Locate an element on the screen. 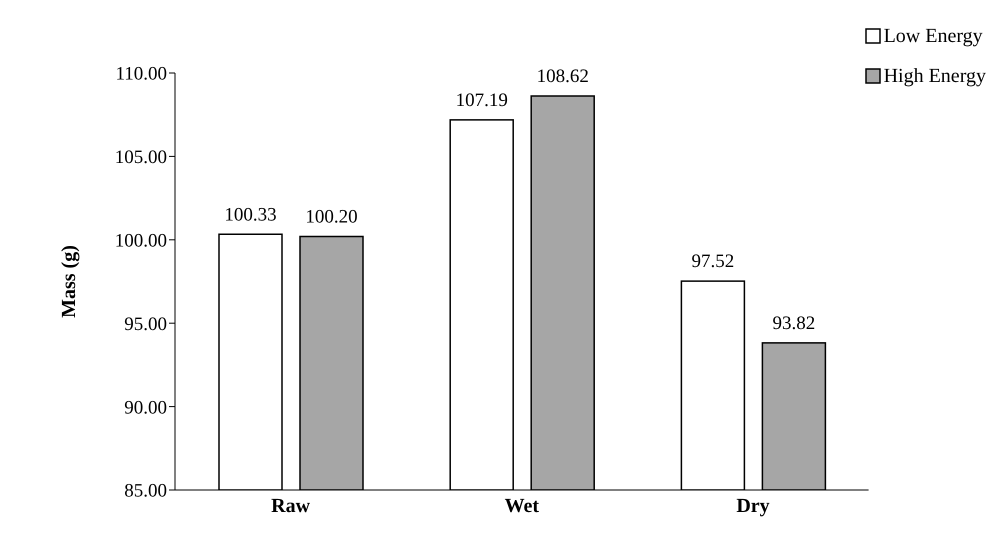 Image resolution: width=998 pixels, height=538 pixels. data-label: 100.20 is located at coordinates (331, 217).